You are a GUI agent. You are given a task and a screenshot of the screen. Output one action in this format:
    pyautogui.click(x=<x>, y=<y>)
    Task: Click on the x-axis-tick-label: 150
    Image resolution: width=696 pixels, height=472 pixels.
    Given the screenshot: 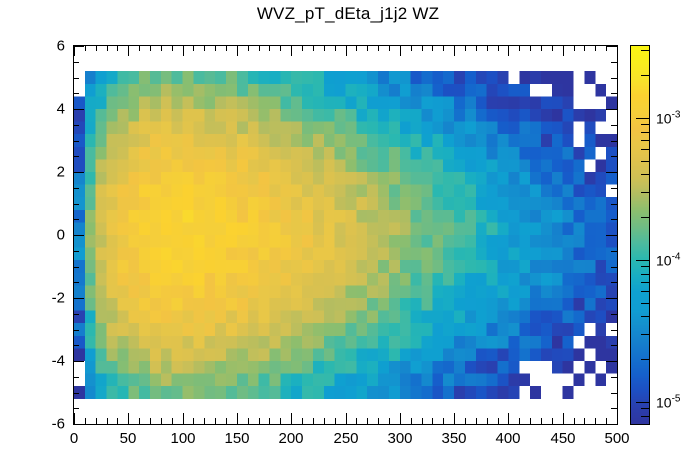 What is the action you would take?
    pyautogui.click(x=237, y=438)
    